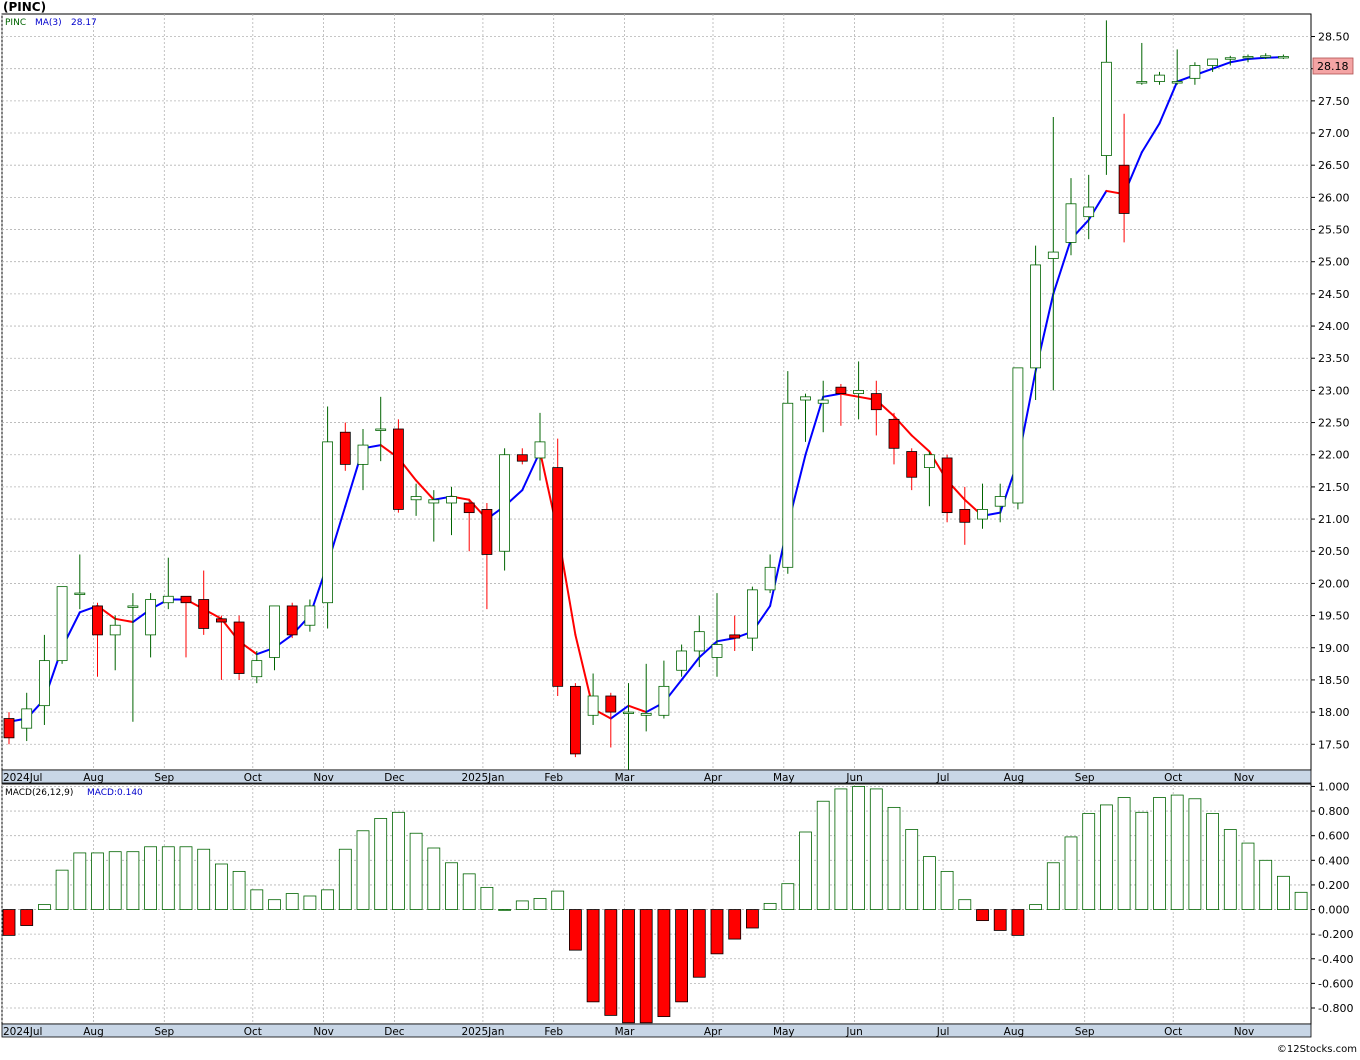  I want to click on price-y-tick-label: 23.50, so click(1334, 358).